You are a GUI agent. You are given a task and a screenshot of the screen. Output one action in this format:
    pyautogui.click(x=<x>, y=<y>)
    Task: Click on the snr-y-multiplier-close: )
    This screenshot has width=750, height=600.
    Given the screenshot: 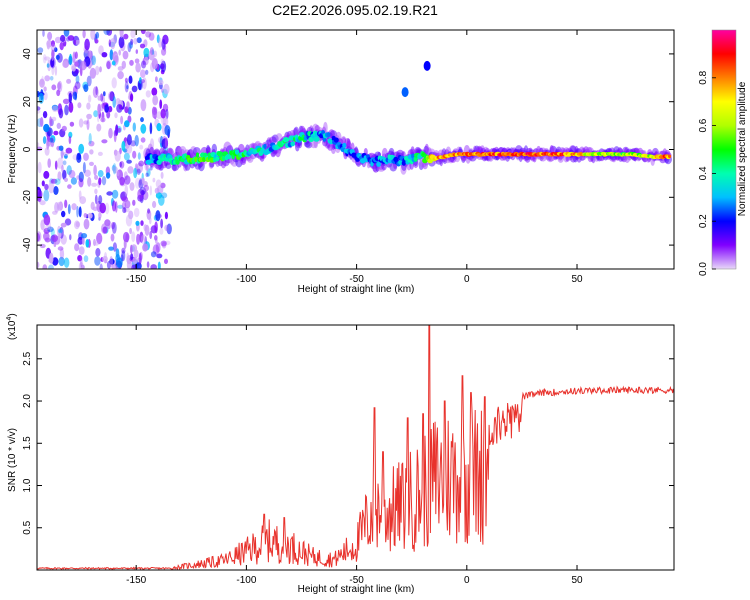 What is the action you would take?
    pyautogui.click(x=12, y=314)
    